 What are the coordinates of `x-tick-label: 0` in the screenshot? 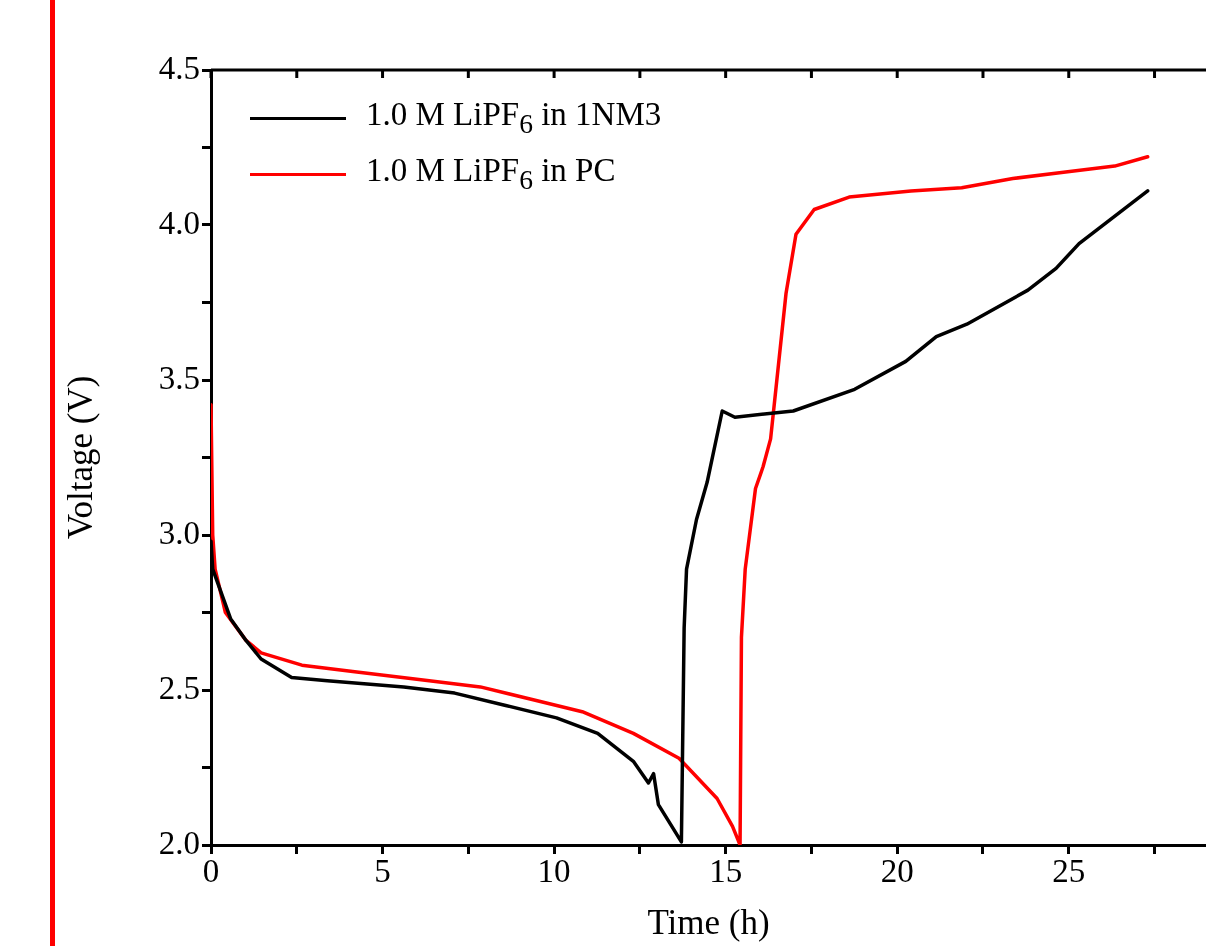 It's located at (211, 871).